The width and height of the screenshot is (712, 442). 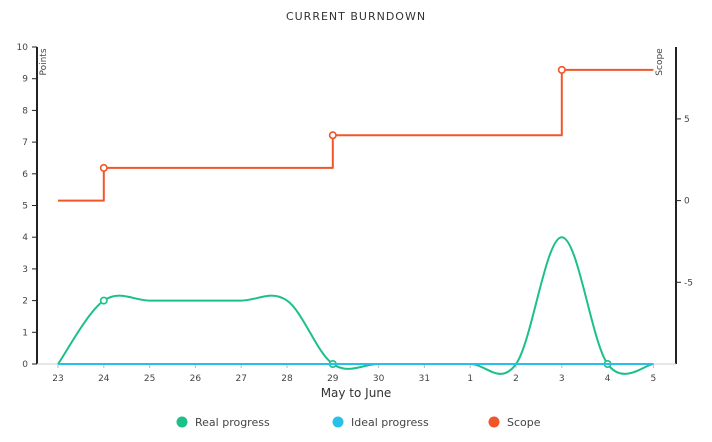 What do you see at coordinates (562, 379) in the screenshot?
I see `x-tick-label: 3` at bounding box center [562, 379].